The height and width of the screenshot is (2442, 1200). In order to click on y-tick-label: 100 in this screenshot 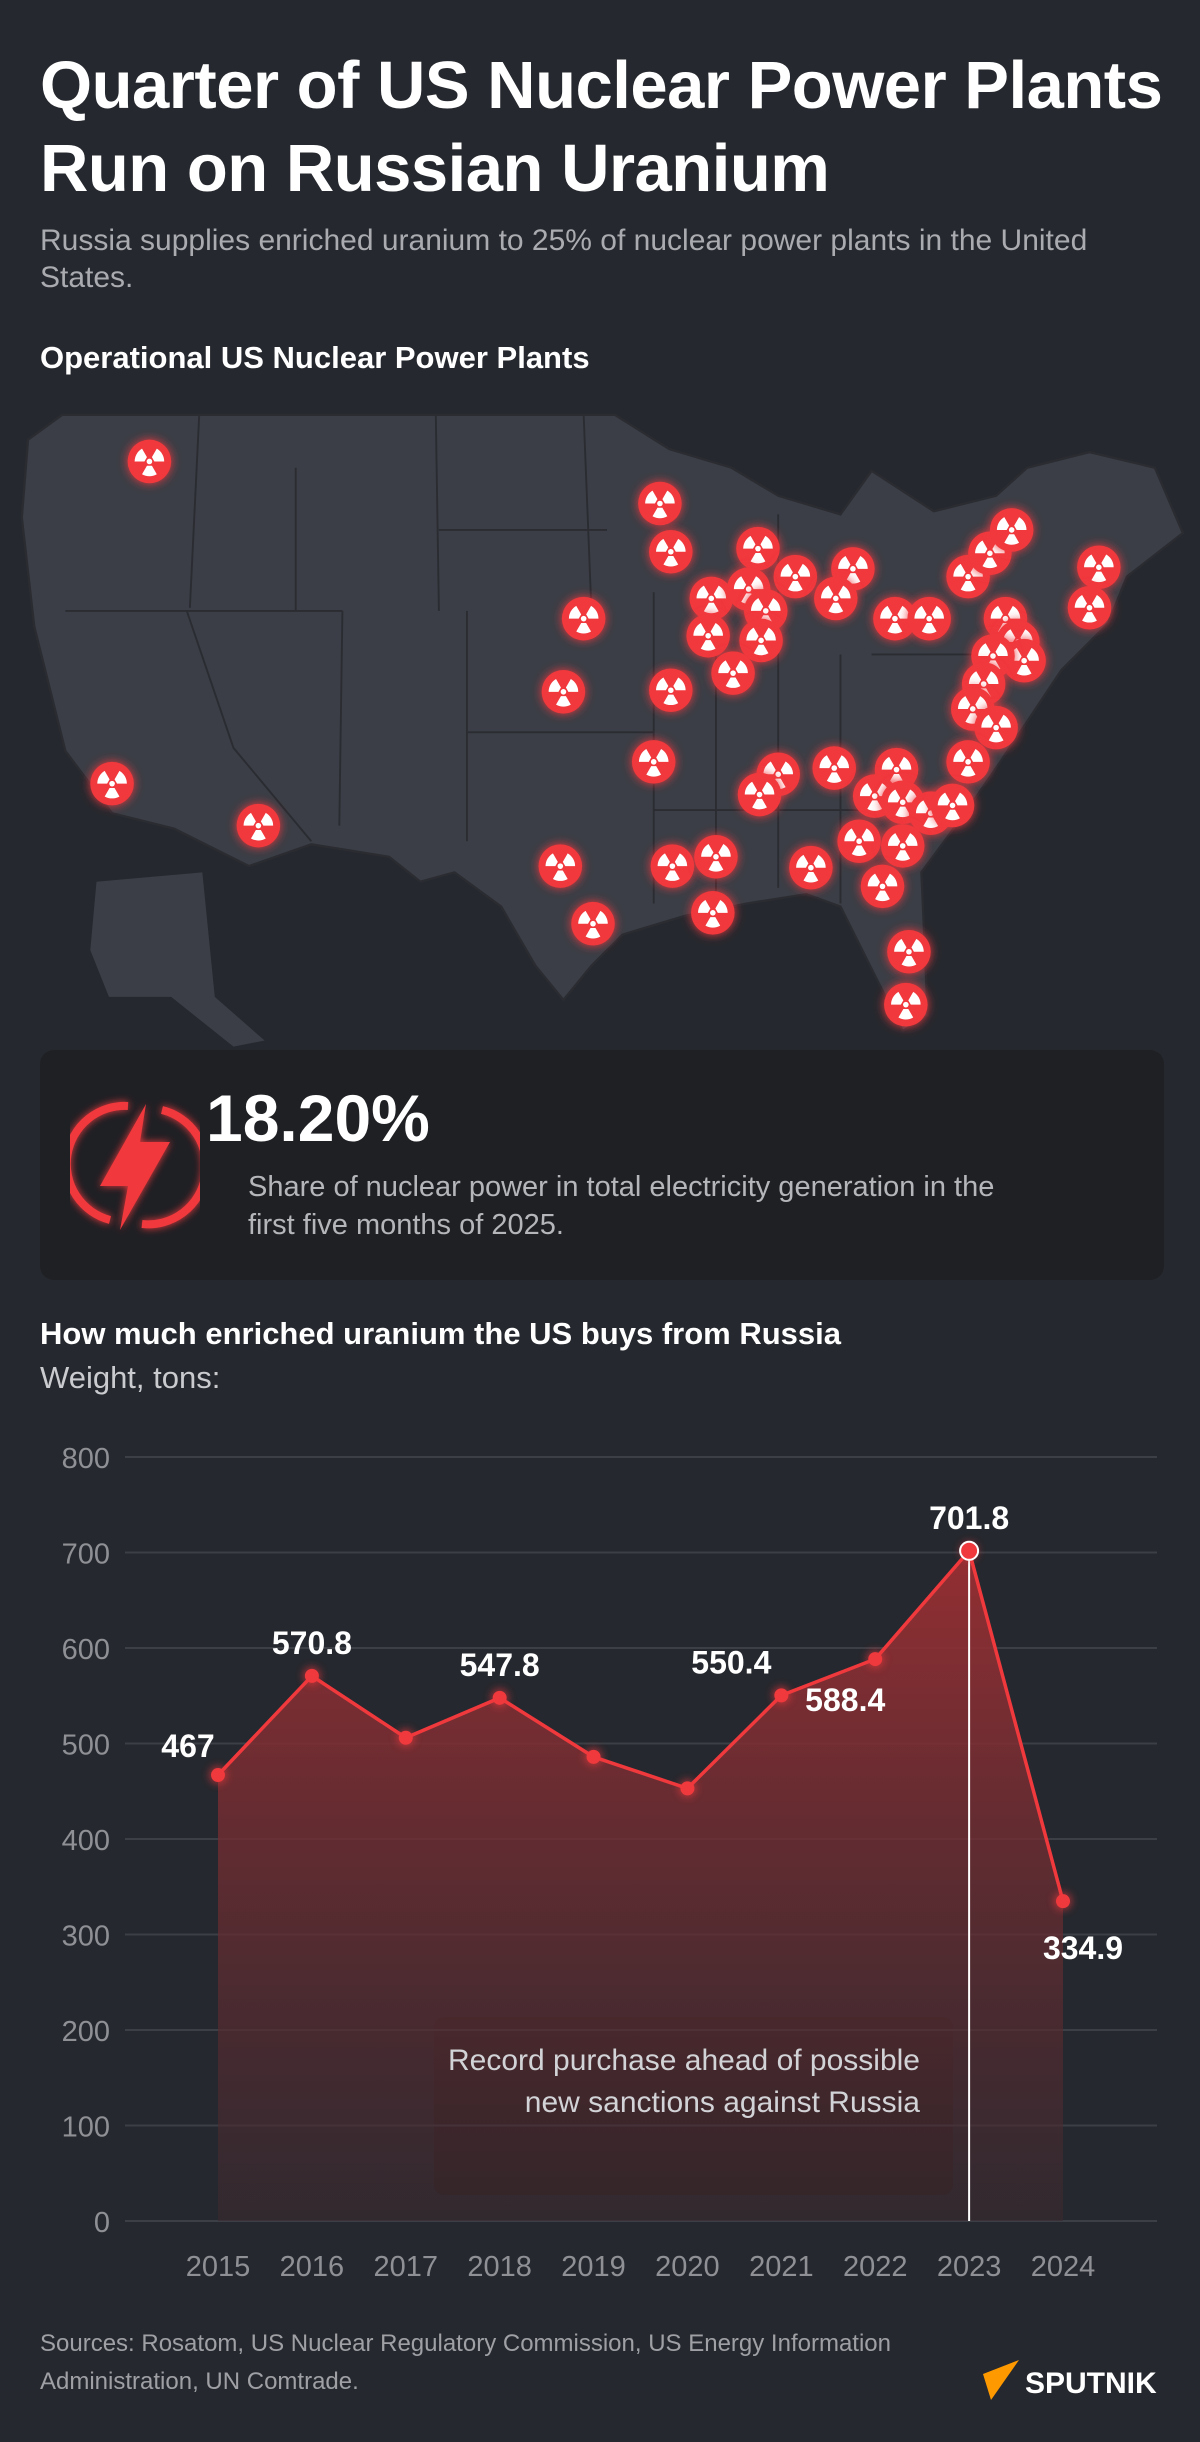, I will do `click(86, 2128)`.